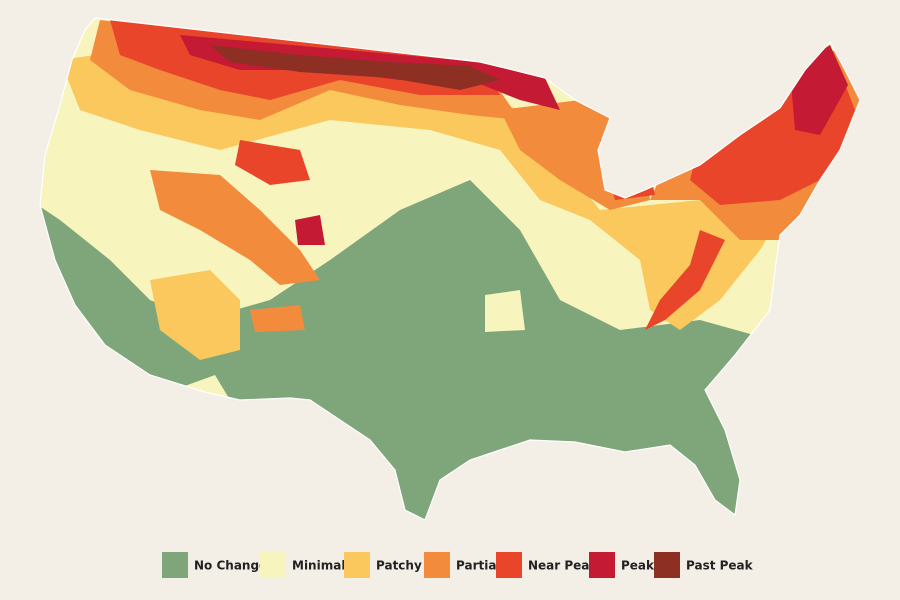  Describe the element at coordinates (230, 566) in the screenshot. I see `legend-label: No Change` at that location.